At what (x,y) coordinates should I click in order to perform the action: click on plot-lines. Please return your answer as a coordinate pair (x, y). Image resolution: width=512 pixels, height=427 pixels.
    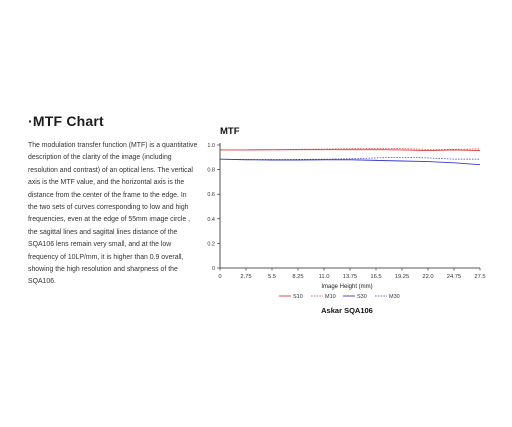
    Looking at the image, I should click on (350, 157).